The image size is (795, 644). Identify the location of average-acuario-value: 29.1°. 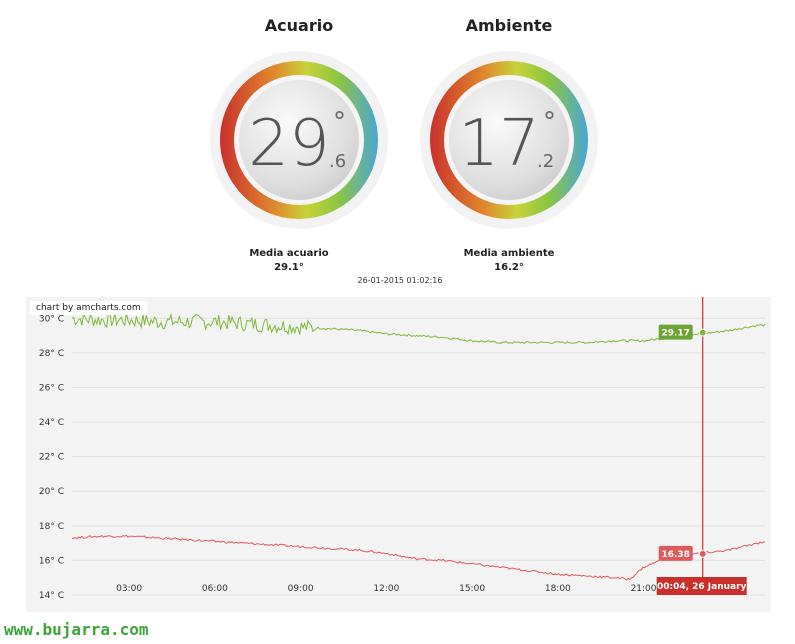
(289, 267).